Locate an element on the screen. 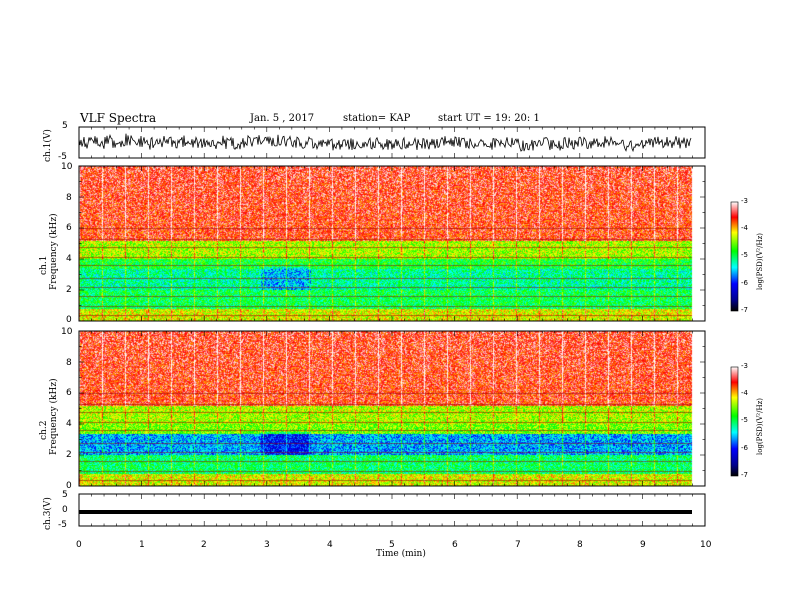 The width and height of the screenshot is (792, 616). ch1-spec-ytick-4: 4 is located at coordinates (69, 259).